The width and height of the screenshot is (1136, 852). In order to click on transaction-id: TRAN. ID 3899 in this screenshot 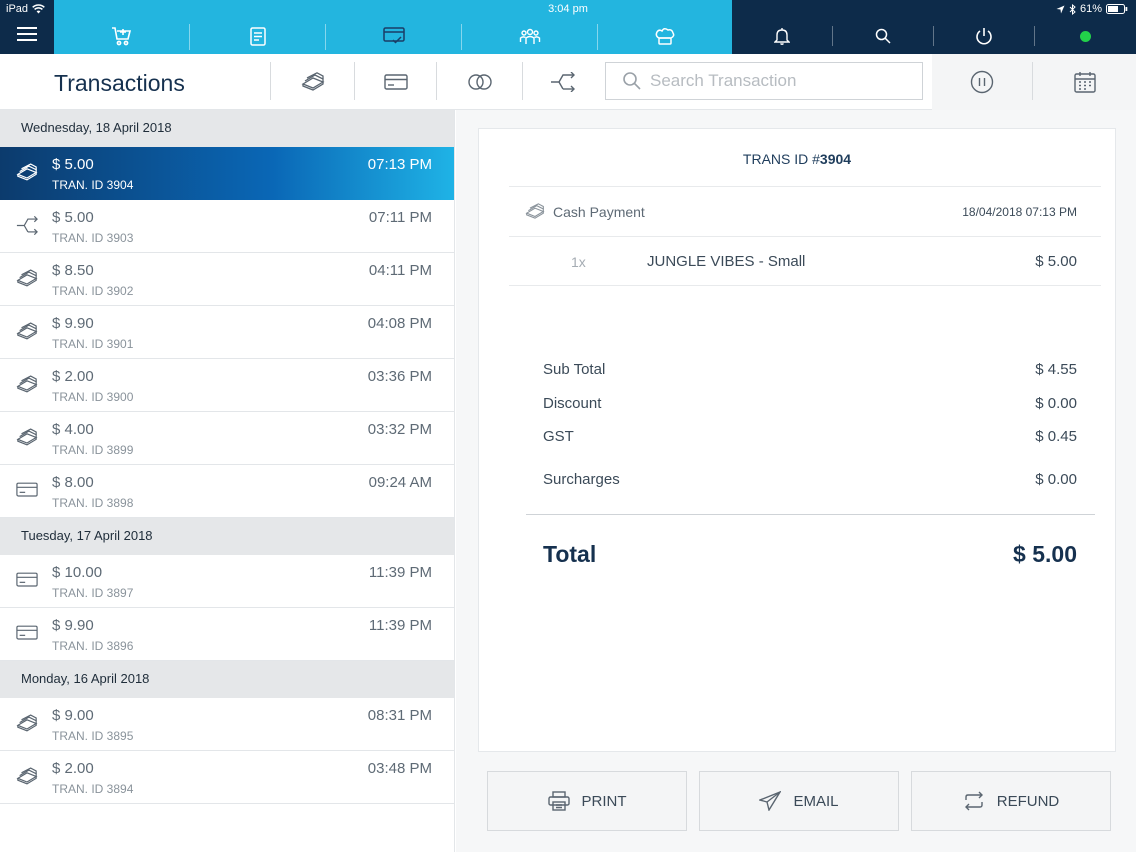, I will do `click(93, 450)`.